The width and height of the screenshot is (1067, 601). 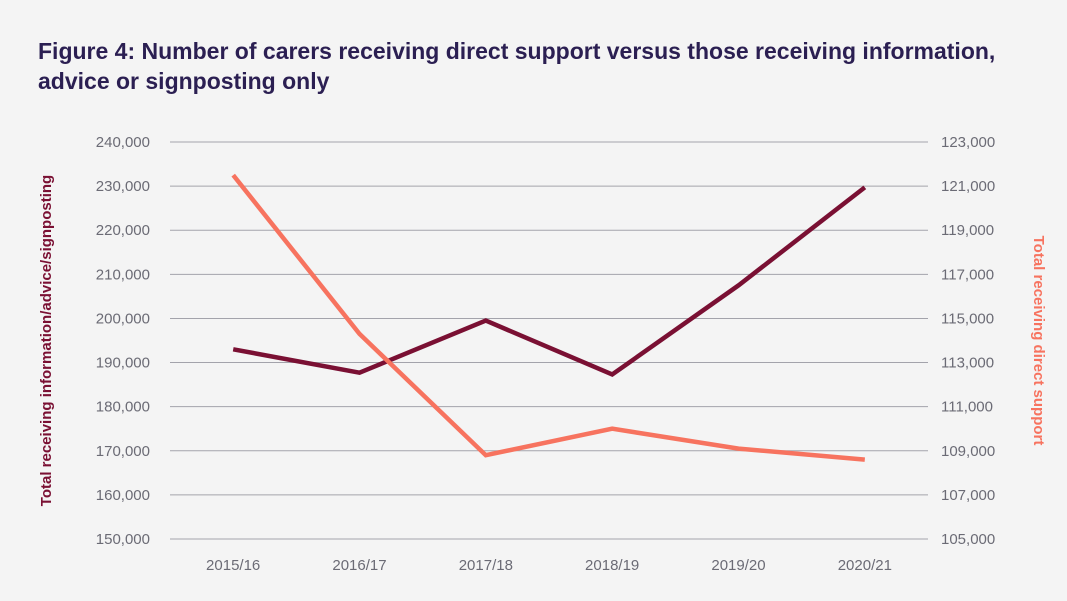 What do you see at coordinates (123, 142) in the screenshot?
I see `left-tick-label: 240,000` at bounding box center [123, 142].